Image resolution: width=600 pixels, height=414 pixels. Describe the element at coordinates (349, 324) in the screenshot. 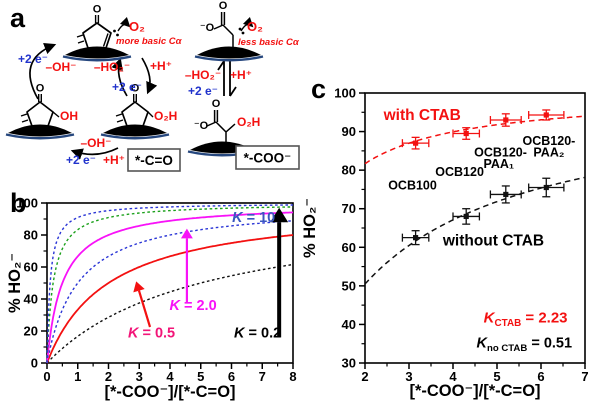

I see `y-tick-label: 40` at that location.